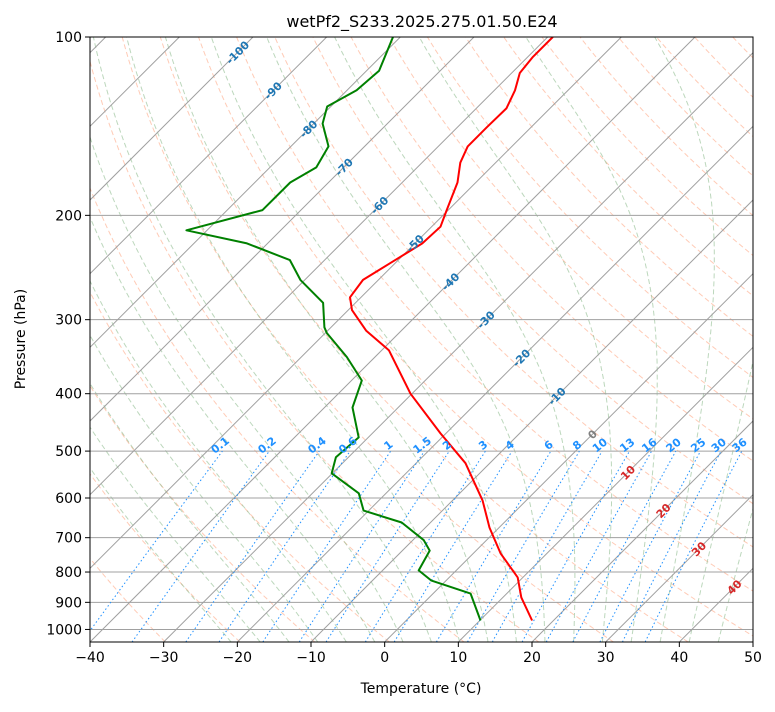 This screenshot has width=775, height=712. What do you see at coordinates (68, 216) in the screenshot?
I see `y-tick-label: 200` at bounding box center [68, 216].